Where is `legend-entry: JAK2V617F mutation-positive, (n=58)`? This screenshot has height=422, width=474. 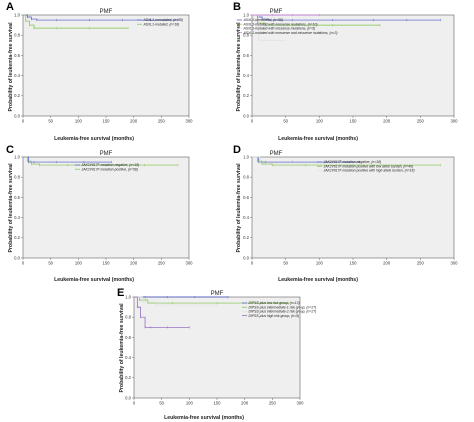 legend-entry: JAK2V617F mutation-positive, (n=58) is located at coordinates (109, 169).